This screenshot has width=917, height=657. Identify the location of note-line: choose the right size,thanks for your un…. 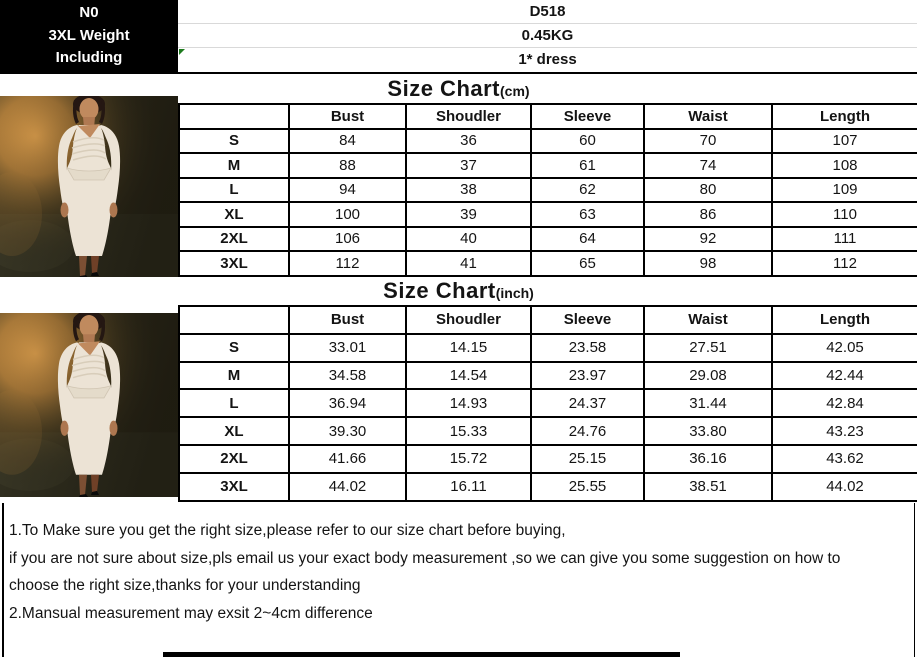
(185, 585).